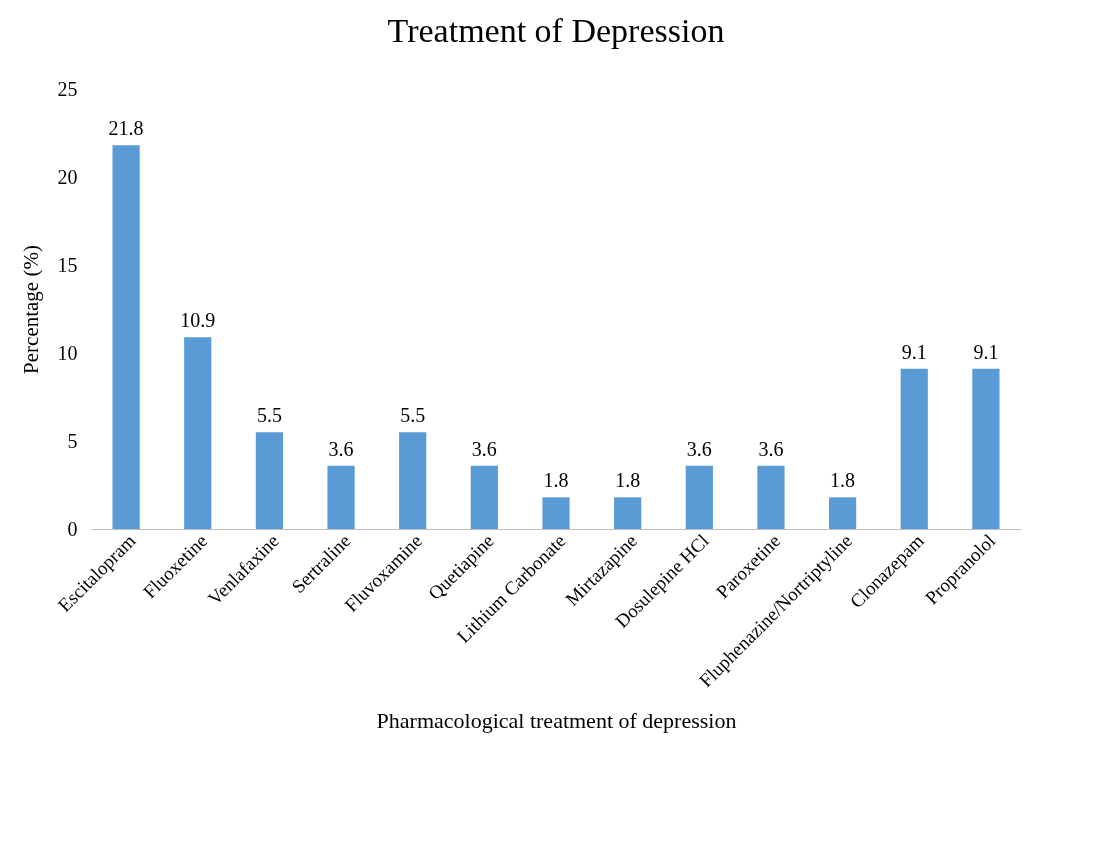 This screenshot has height=856, width=1120. What do you see at coordinates (126, 128) in the screenshot?
I see `data-label: 21.8` at bounding box center [126, 128].